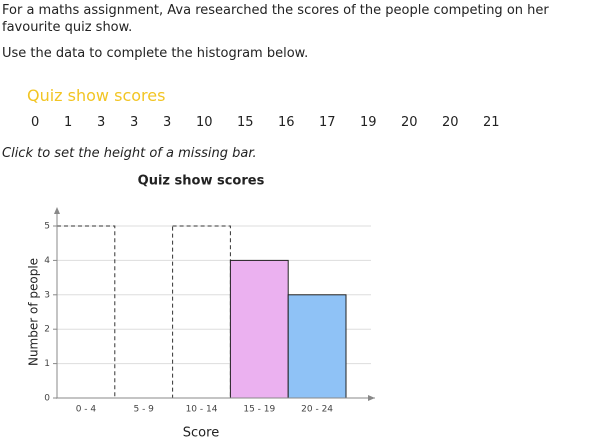 The image size is (600, 439). Describe the element at coordinates (371, 398) in the screenshot. I see `x-arrow` at that location.